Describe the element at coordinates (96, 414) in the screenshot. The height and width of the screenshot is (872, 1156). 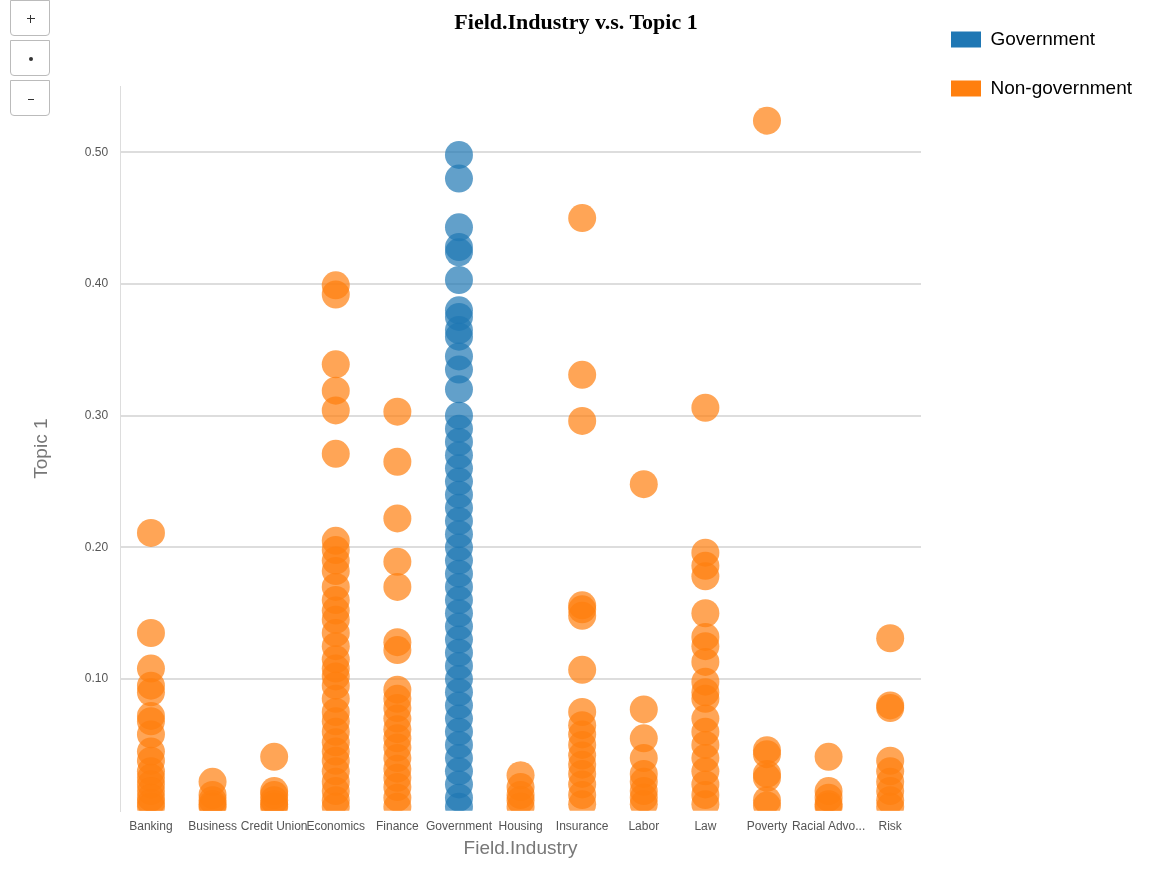
I see `y-tick-label: 0.30` at that location.